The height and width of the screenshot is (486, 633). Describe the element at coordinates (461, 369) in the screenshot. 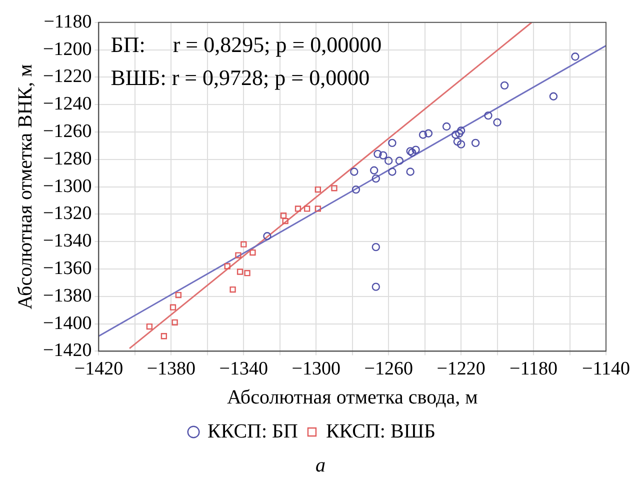

I see `x-tick-label: −1220` at that location.